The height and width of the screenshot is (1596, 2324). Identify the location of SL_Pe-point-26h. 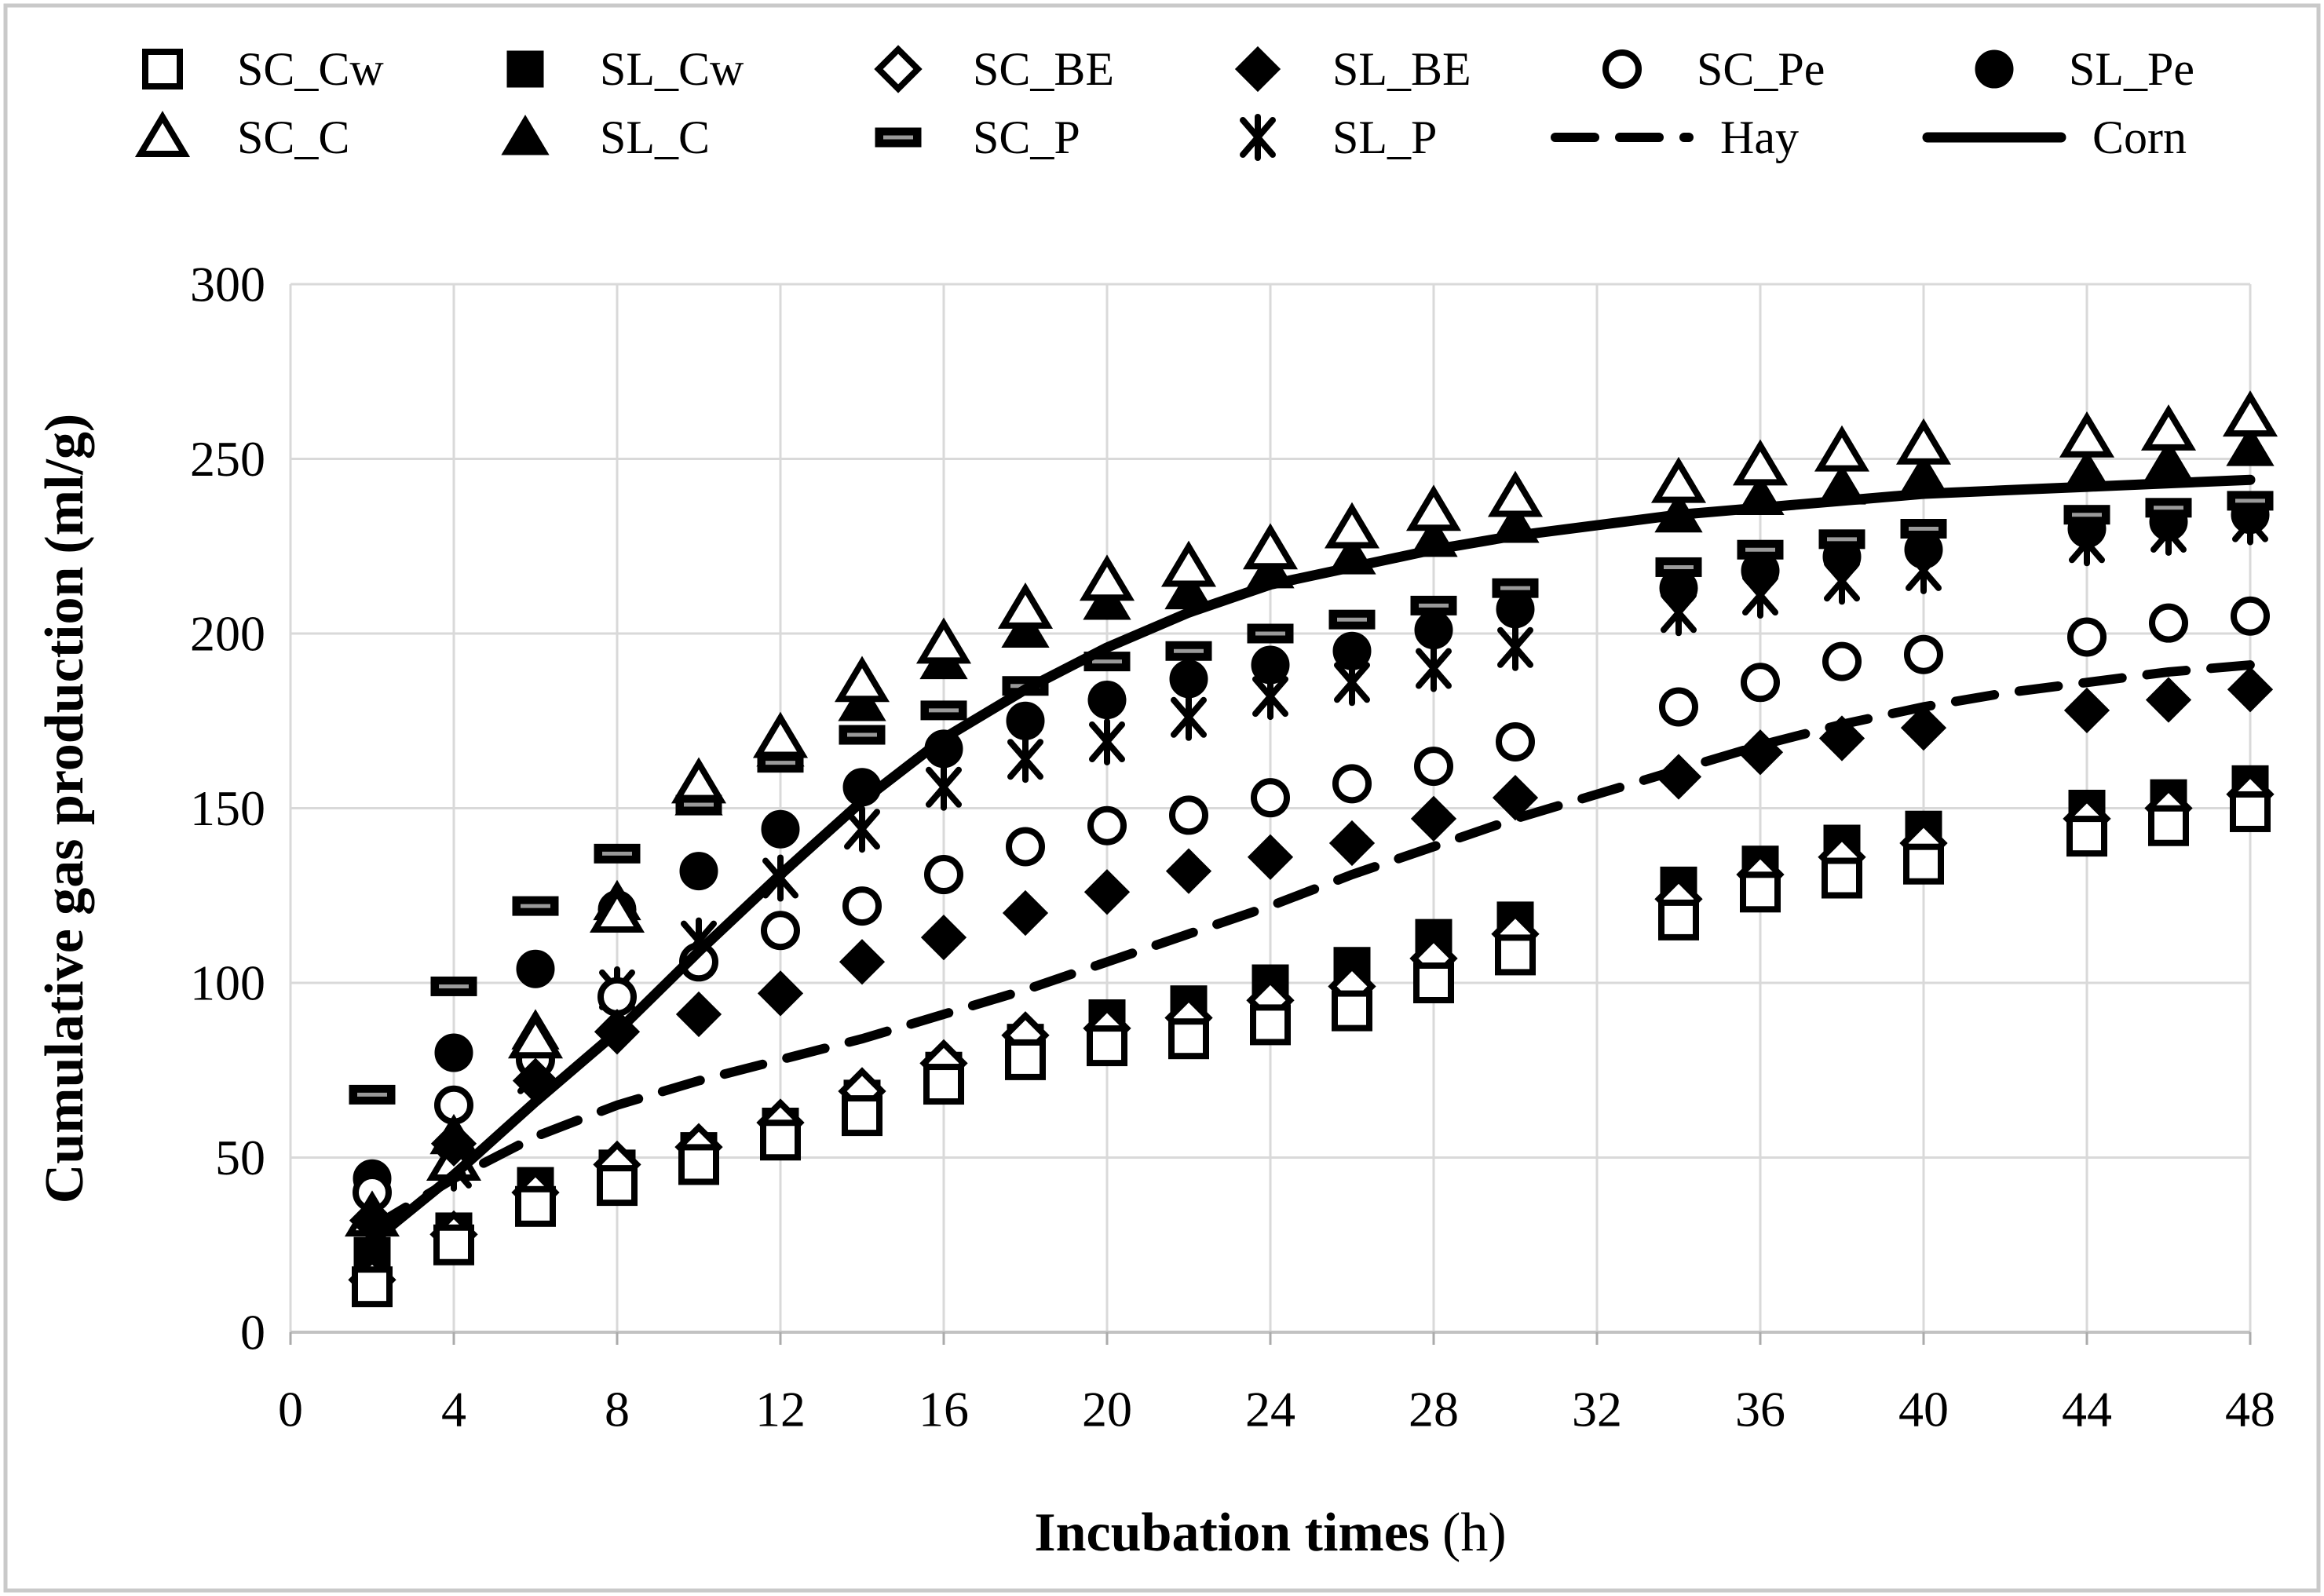
(1352, 650).